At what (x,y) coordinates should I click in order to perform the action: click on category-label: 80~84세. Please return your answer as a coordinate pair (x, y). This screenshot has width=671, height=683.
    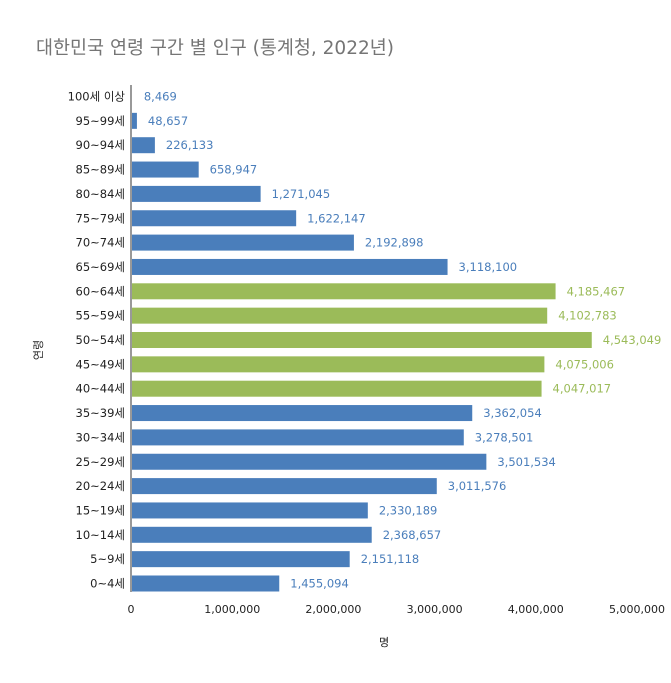
    Looking at the image, I should click on (100, 194).